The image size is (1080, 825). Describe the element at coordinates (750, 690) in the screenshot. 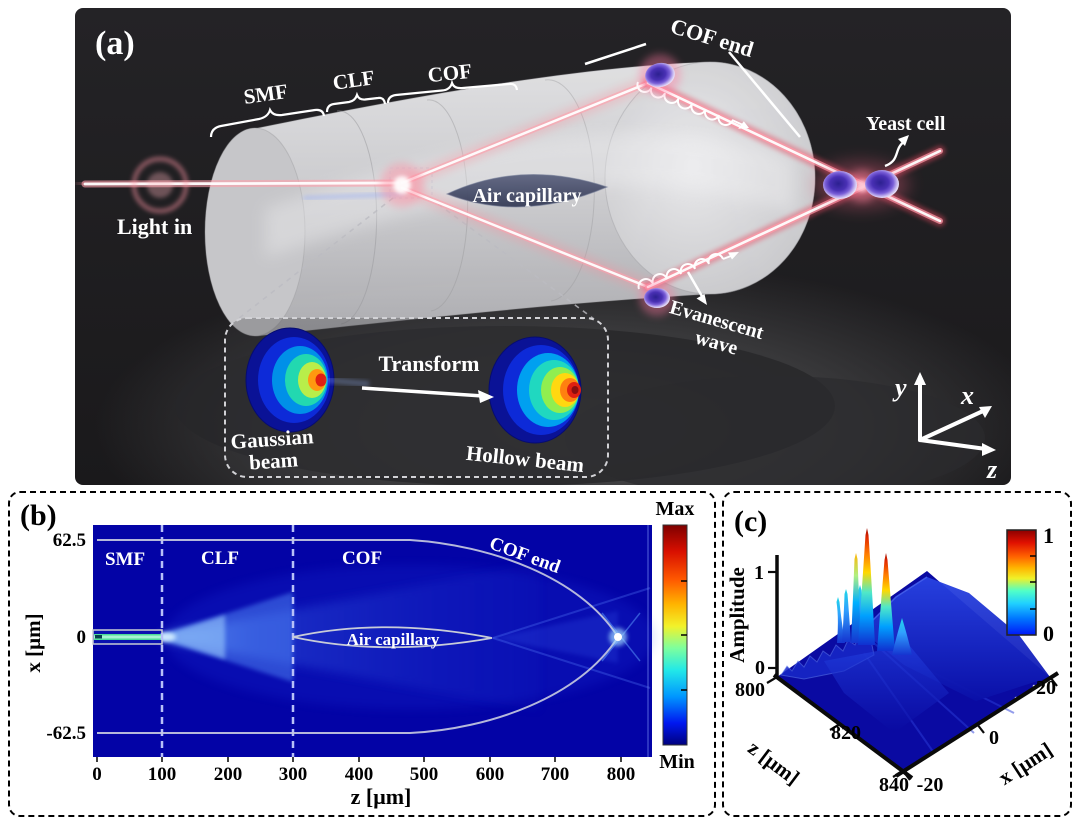

I see `c-ztick-800: 800` at that location.